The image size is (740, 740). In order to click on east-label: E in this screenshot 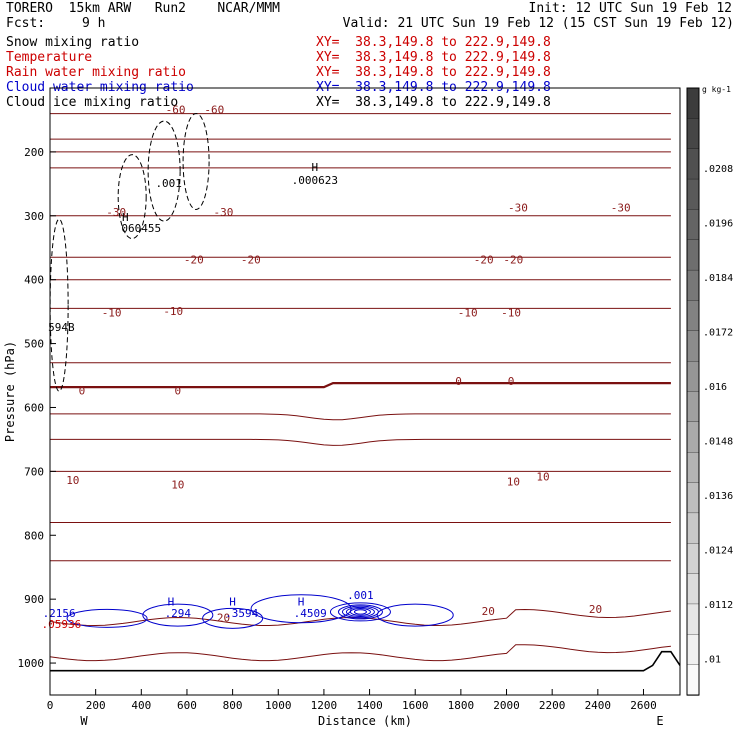, I will do `click(659, 721)`.